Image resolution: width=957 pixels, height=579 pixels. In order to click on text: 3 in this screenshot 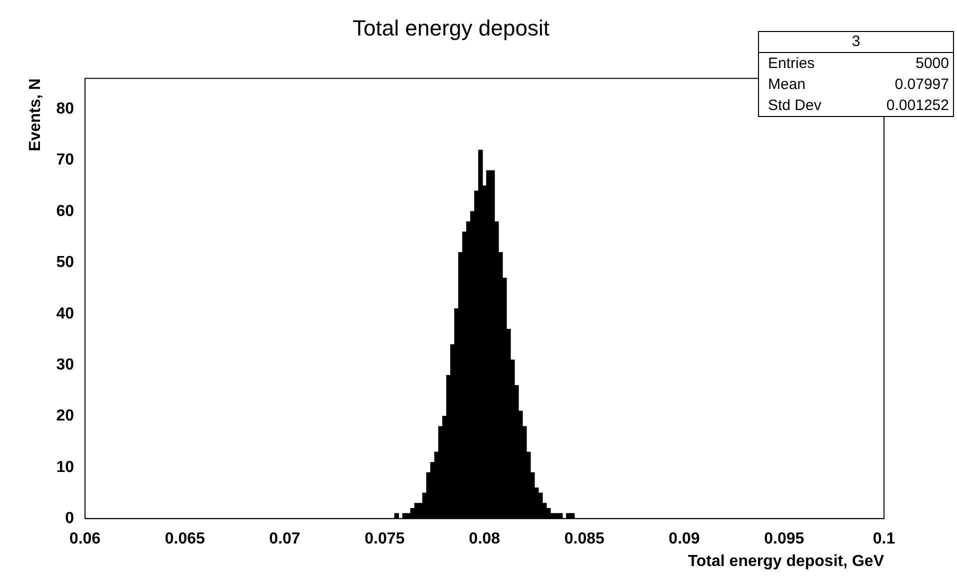, I will do `click(856, 42)`.